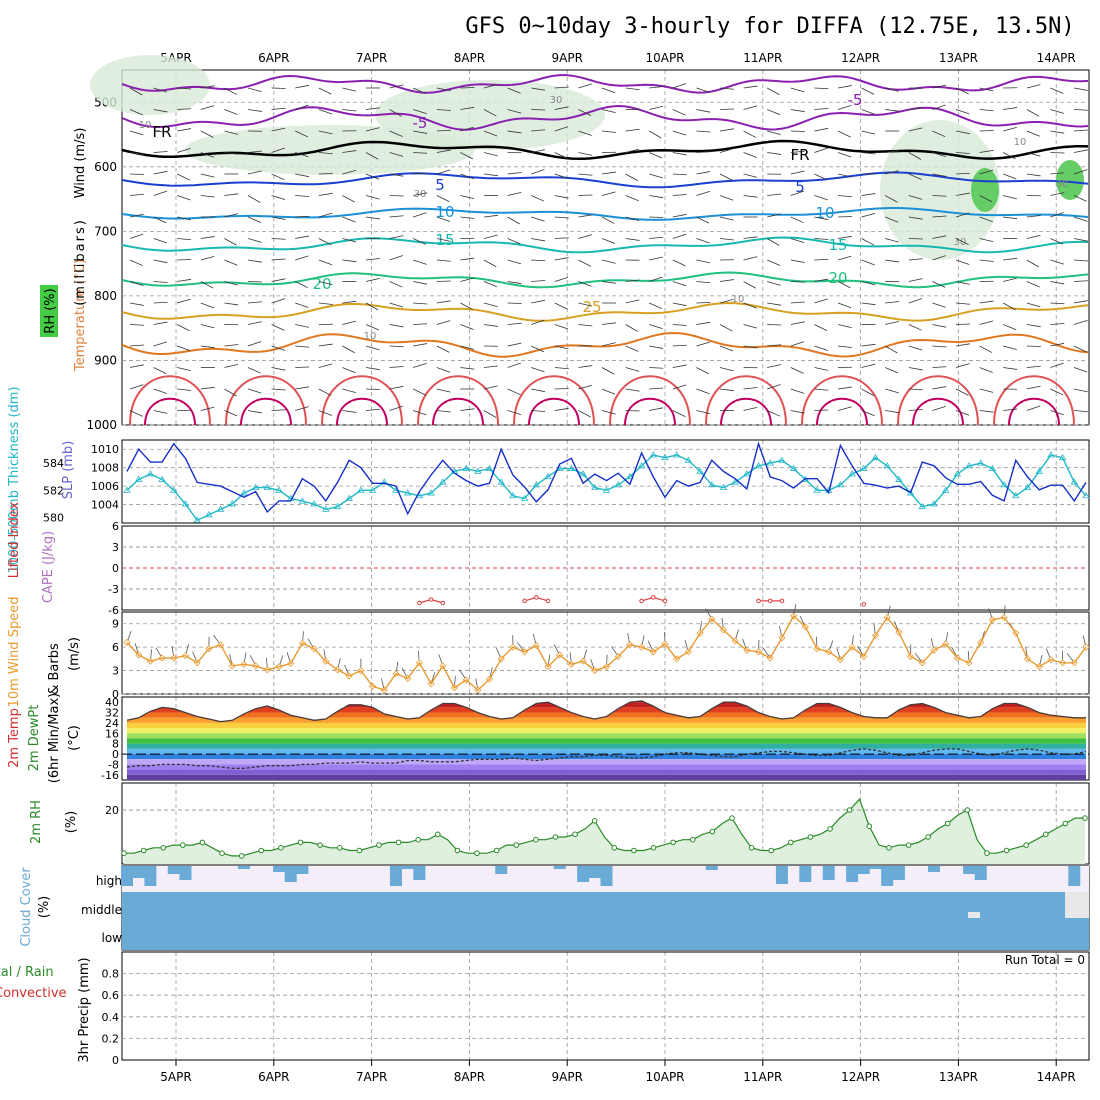 This screenshot has height=1100, width=1100. Describe the element at coordinates (1056, 1077) in the screenshot. I see `date-label: 14APR` at that location.